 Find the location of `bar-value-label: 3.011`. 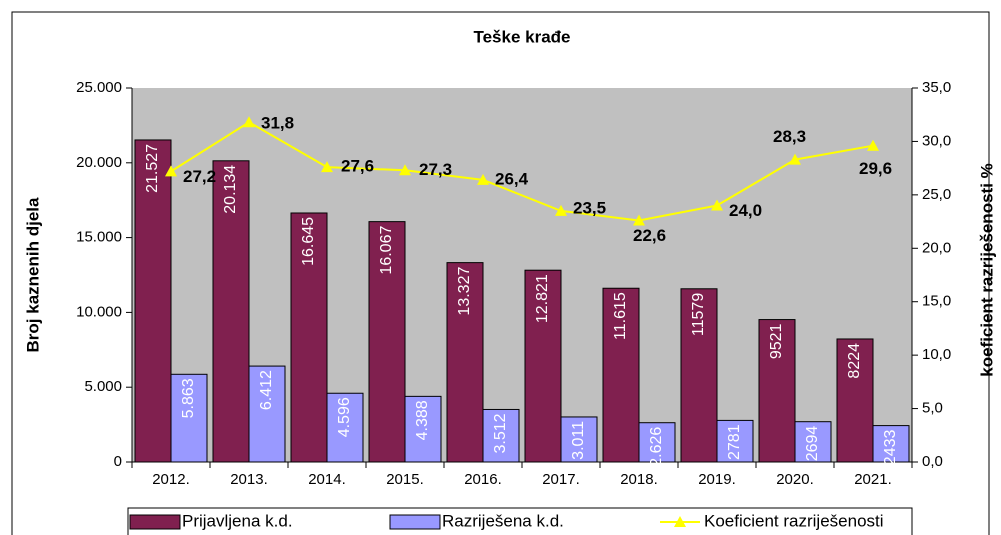

bar-value-label: 3.011 is located at coordinates (578, 440).